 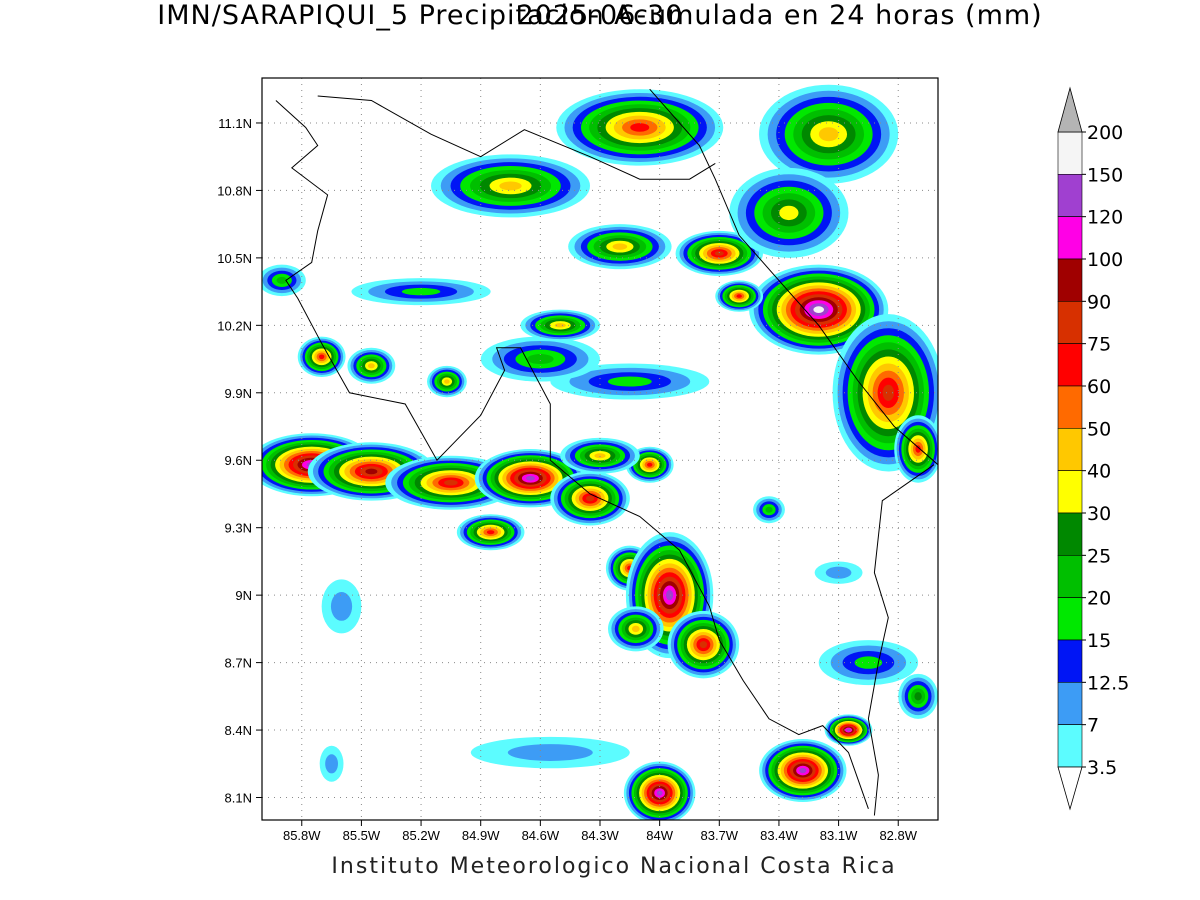 I want to click on x-tick-label: 84.9W, so click(x=481, y=835).